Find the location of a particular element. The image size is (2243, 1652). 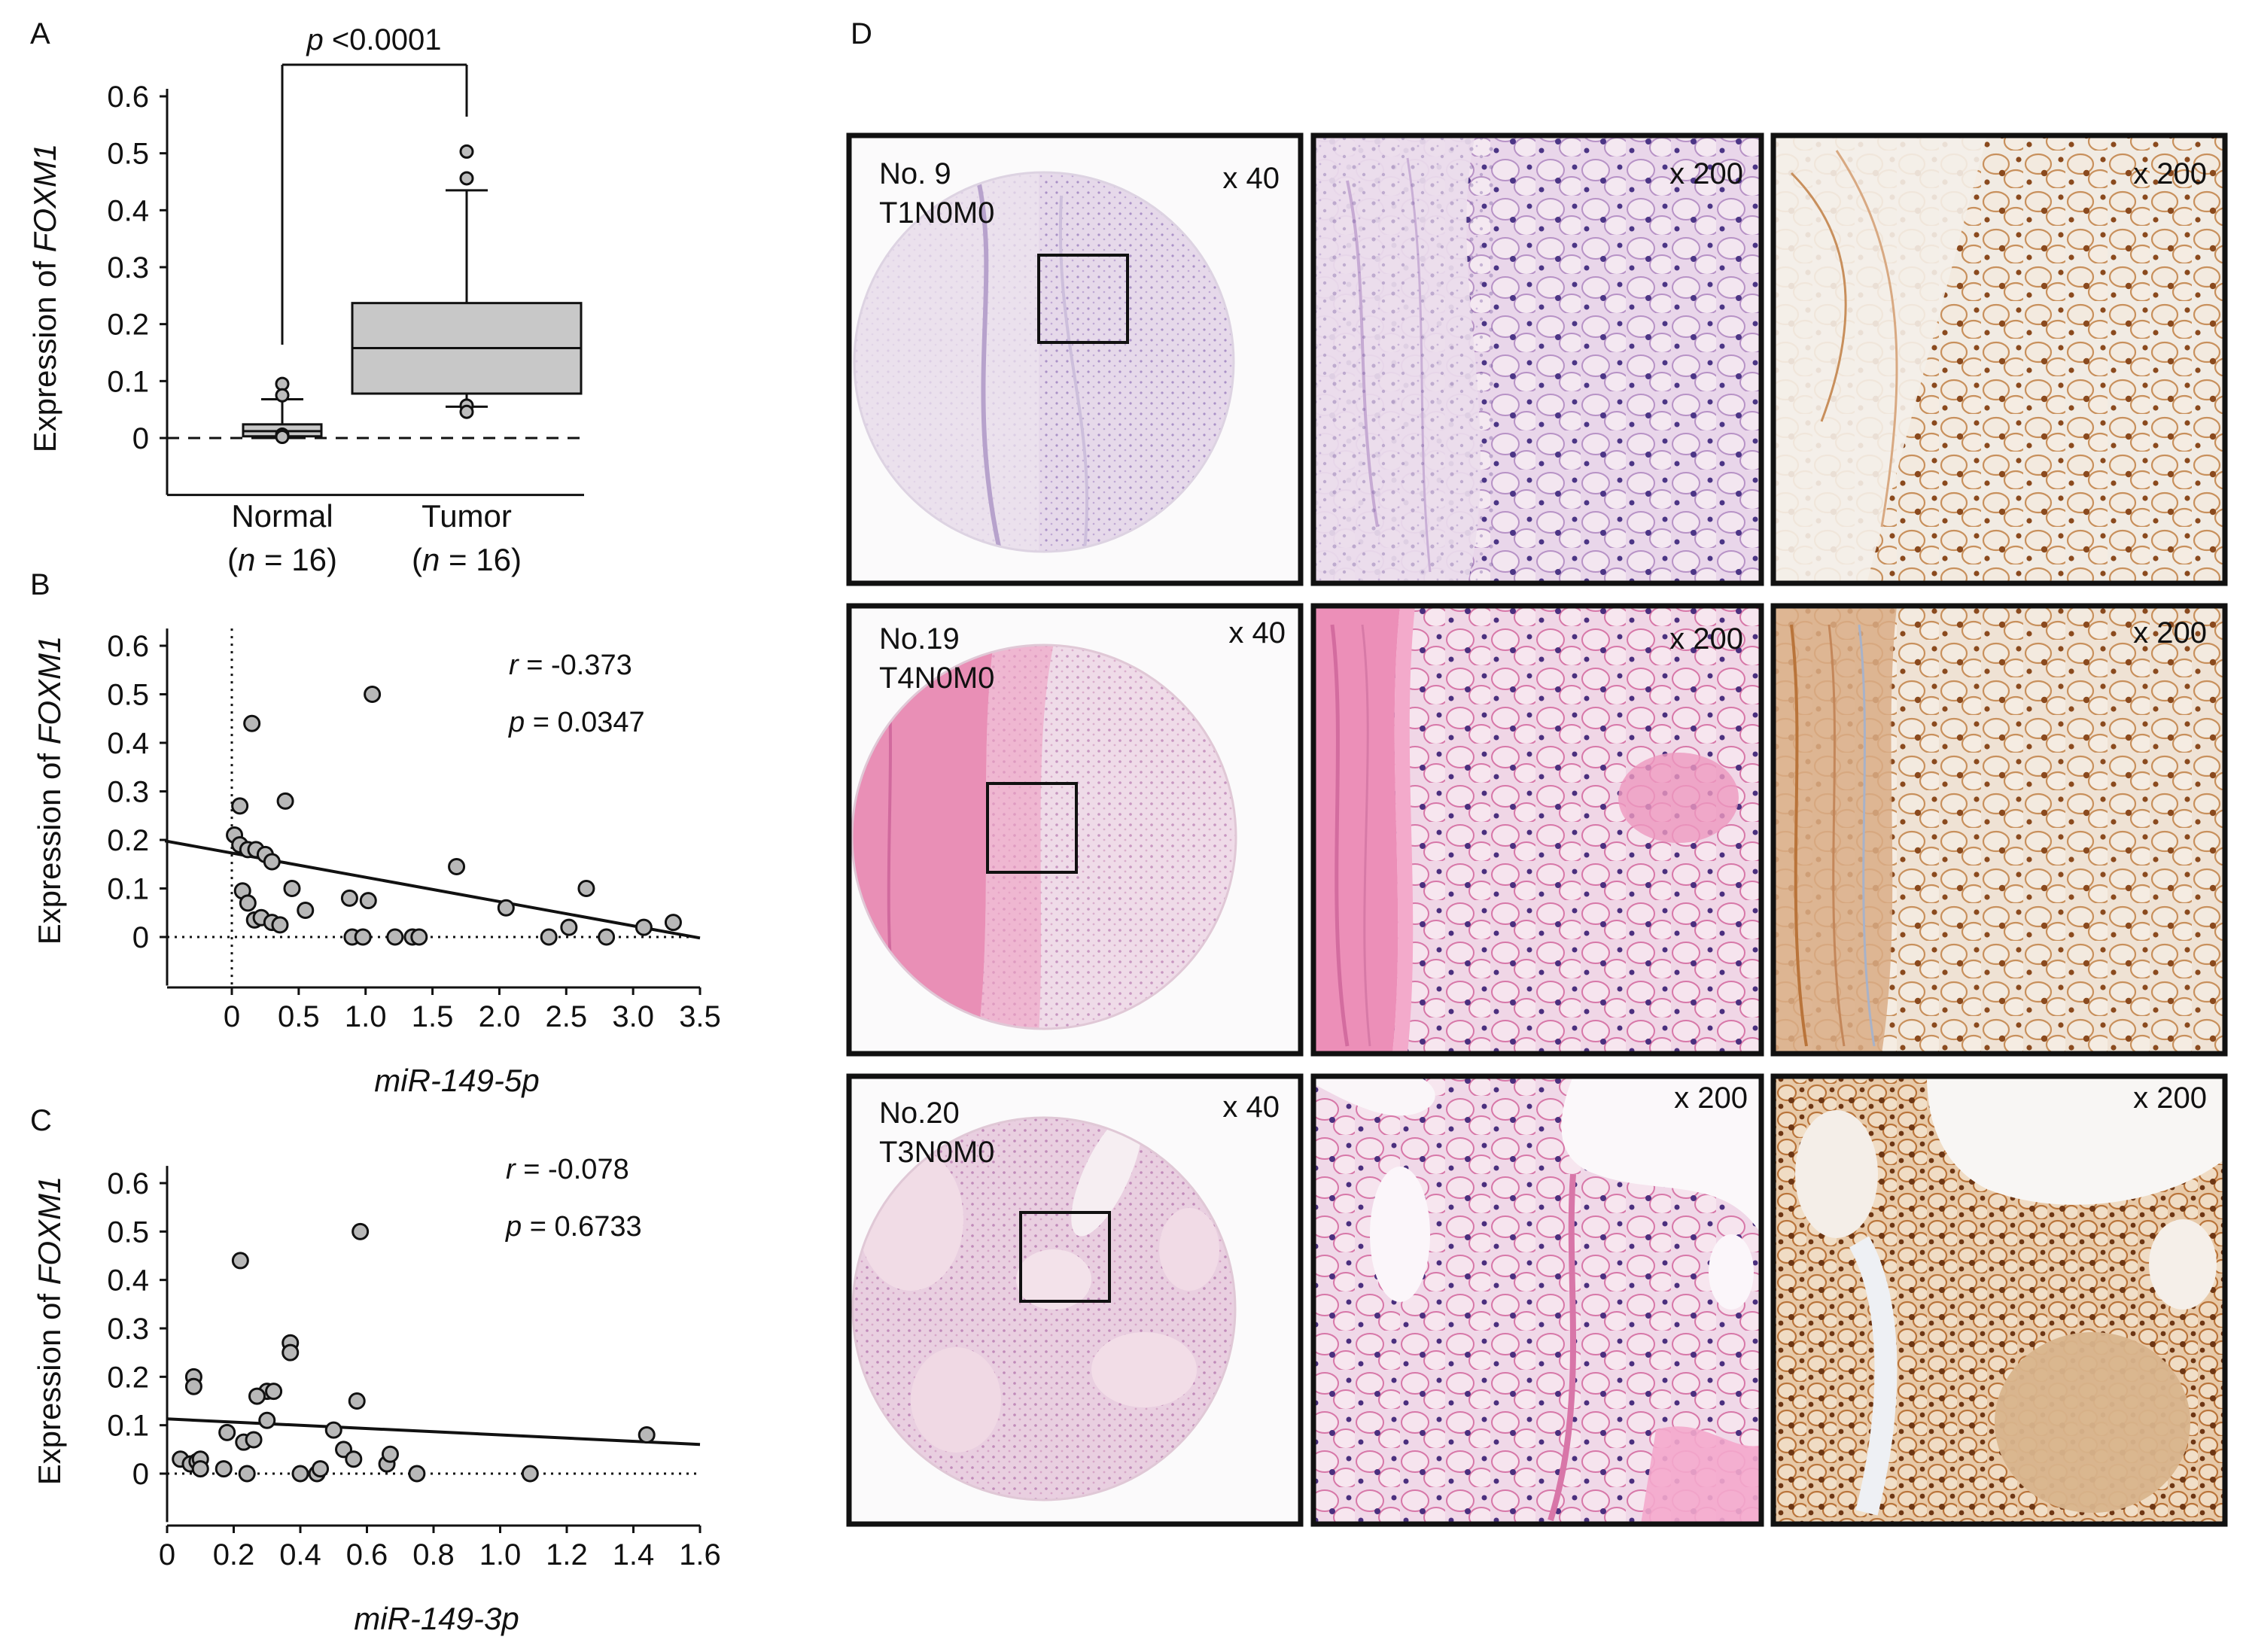

x-tick-label: 2.5 is located at coordinates (566, 1016).